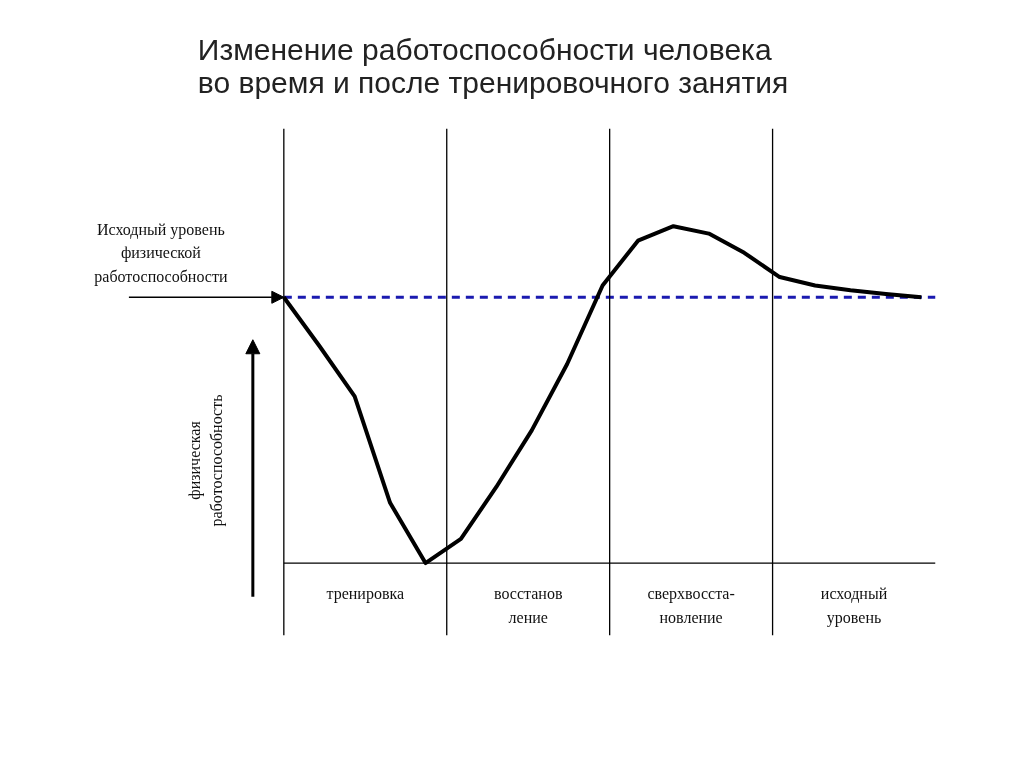 This screenshot has width=1024, height=767. I want to click on text: тренировка, so click(365, 593).